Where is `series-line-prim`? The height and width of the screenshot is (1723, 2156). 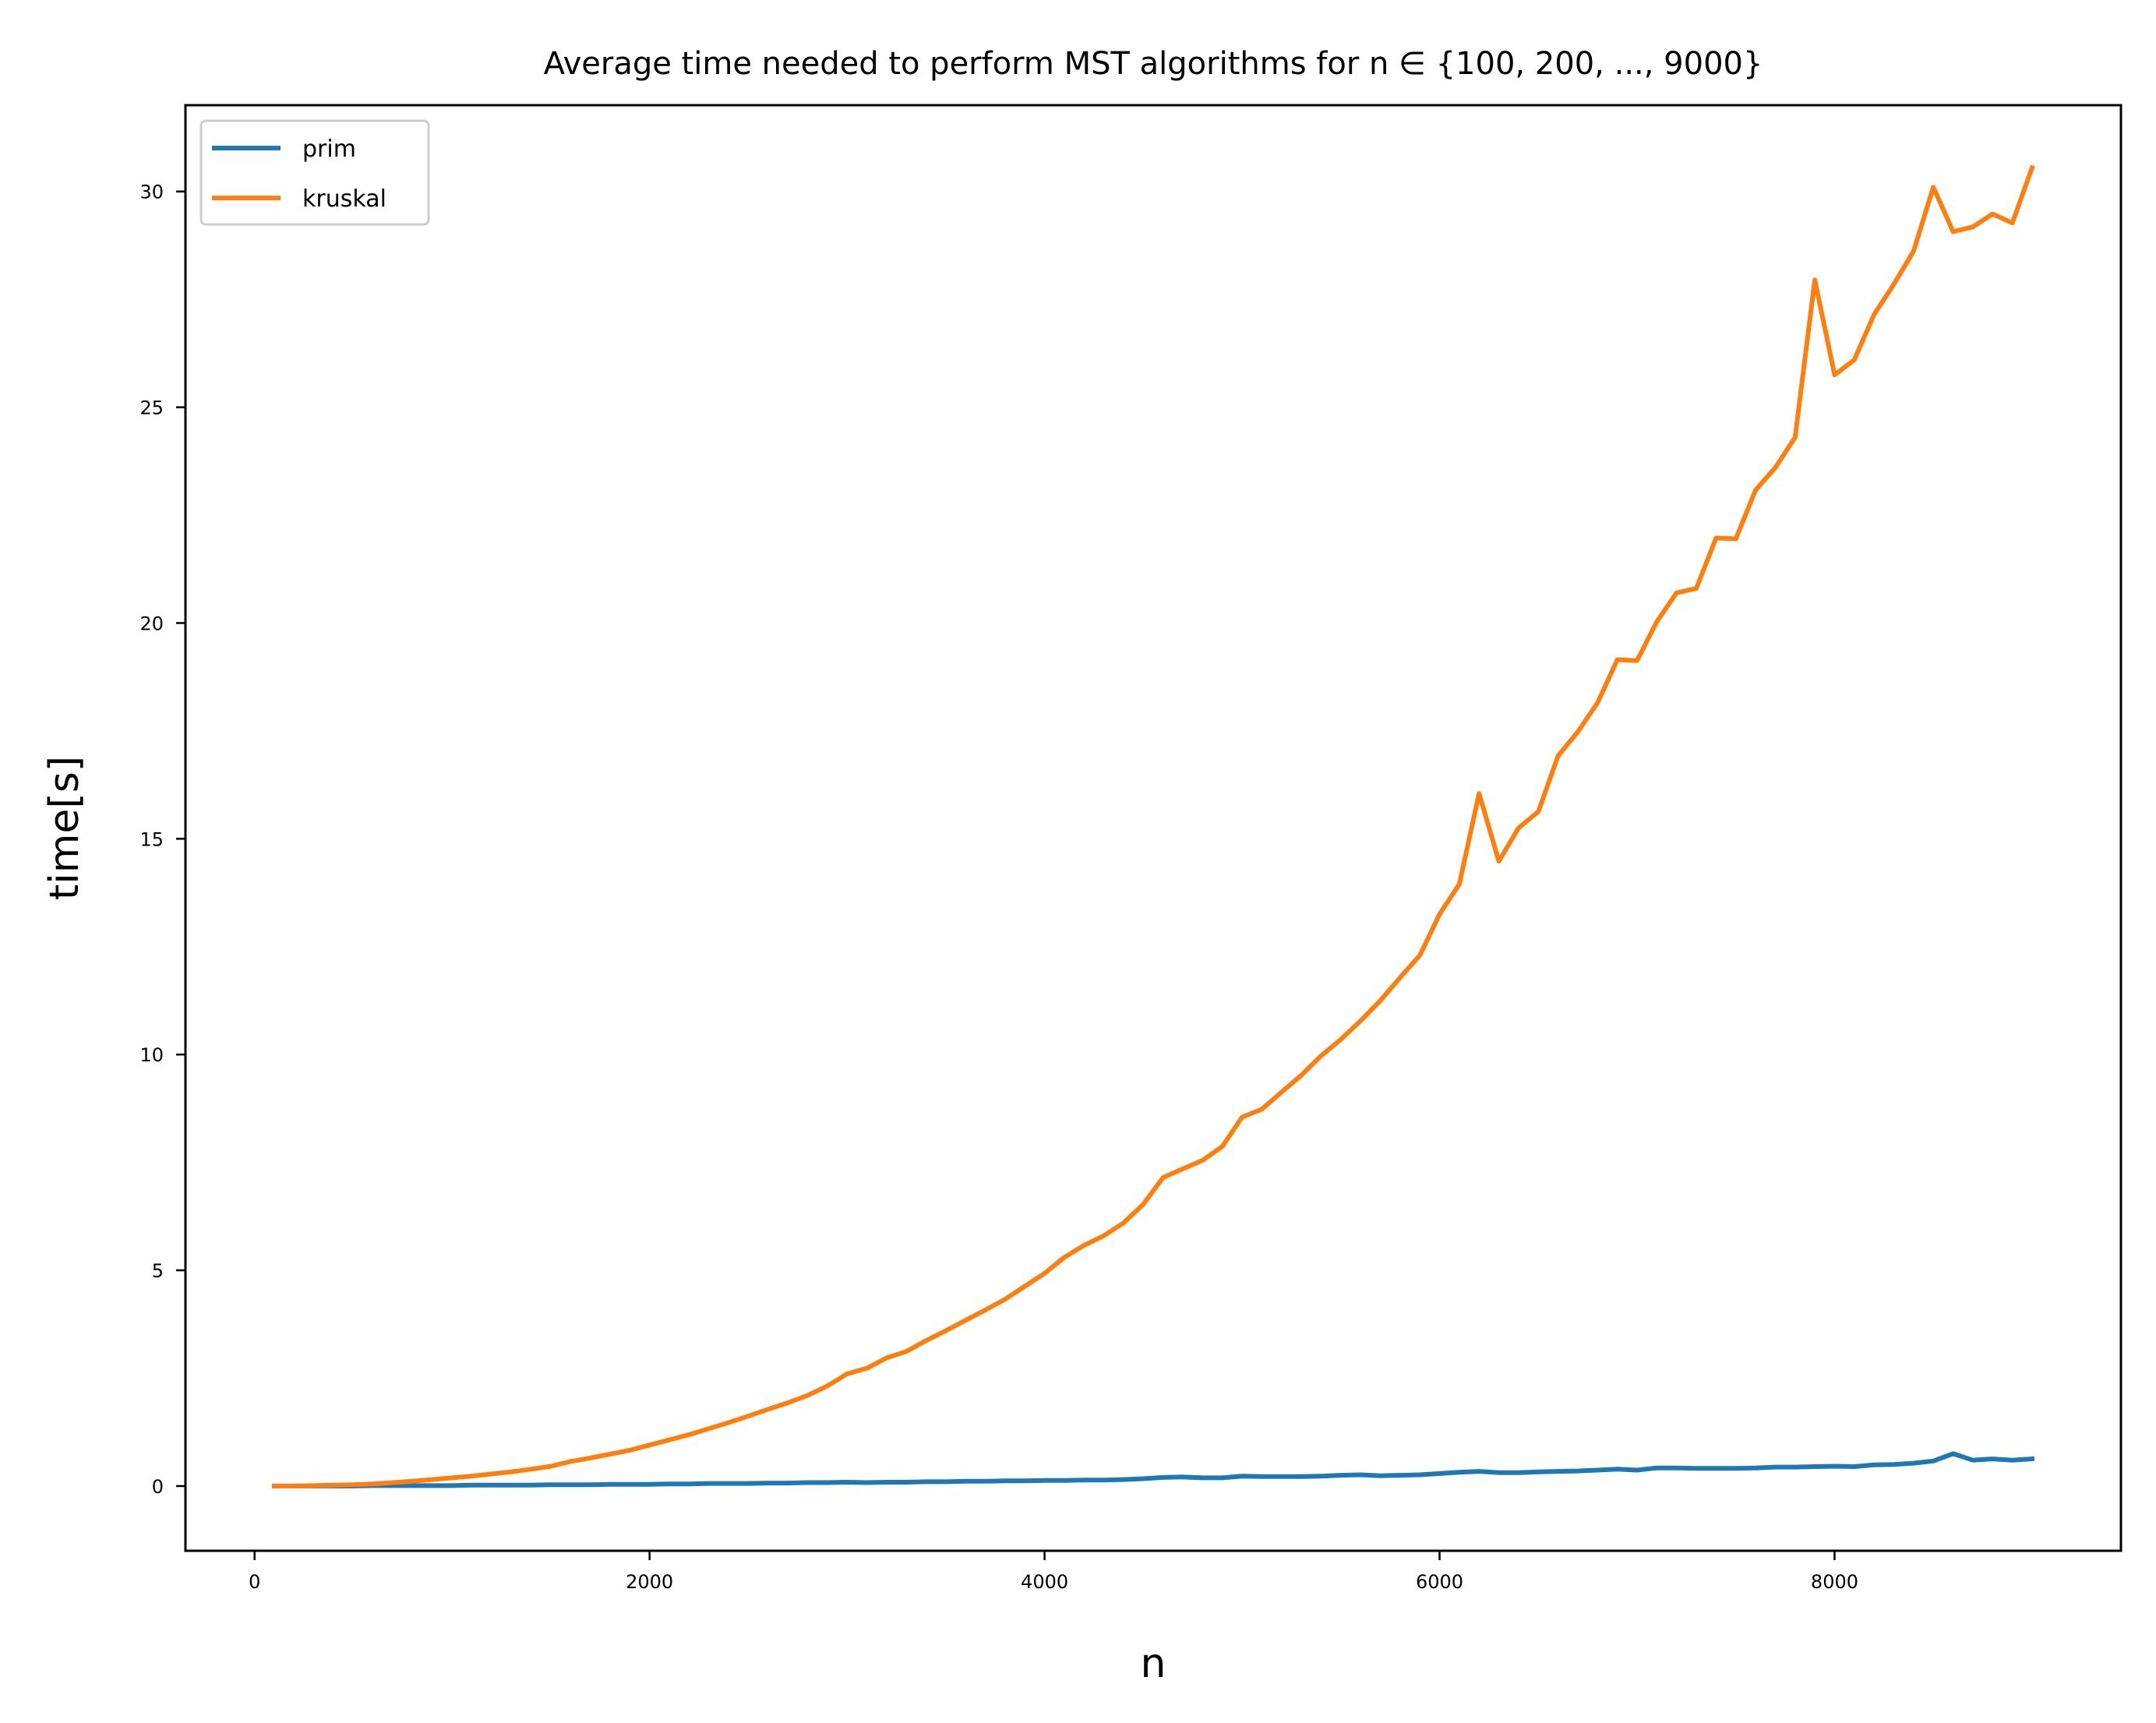
series-line-prim is located at coordinates (1153, 1469).